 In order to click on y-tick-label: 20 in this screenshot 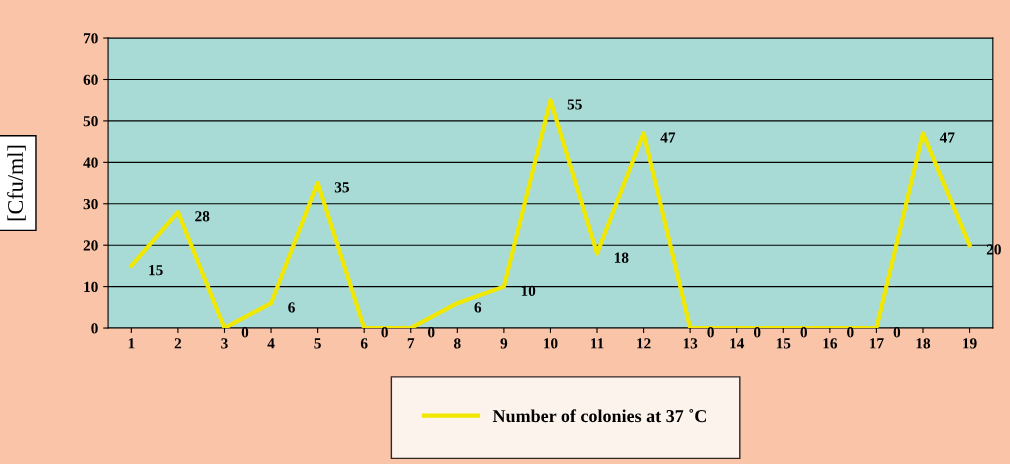, I will do `click(90, 245)`.